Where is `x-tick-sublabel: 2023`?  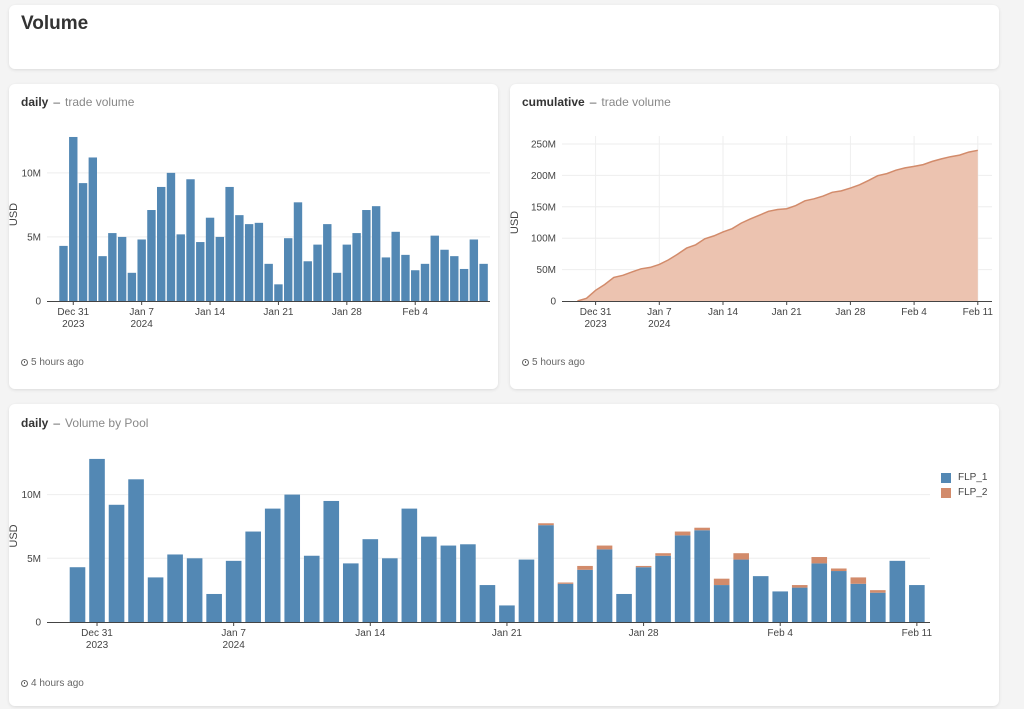
x-tick-sublabel: 2023 is located at coordinates (73, 324).